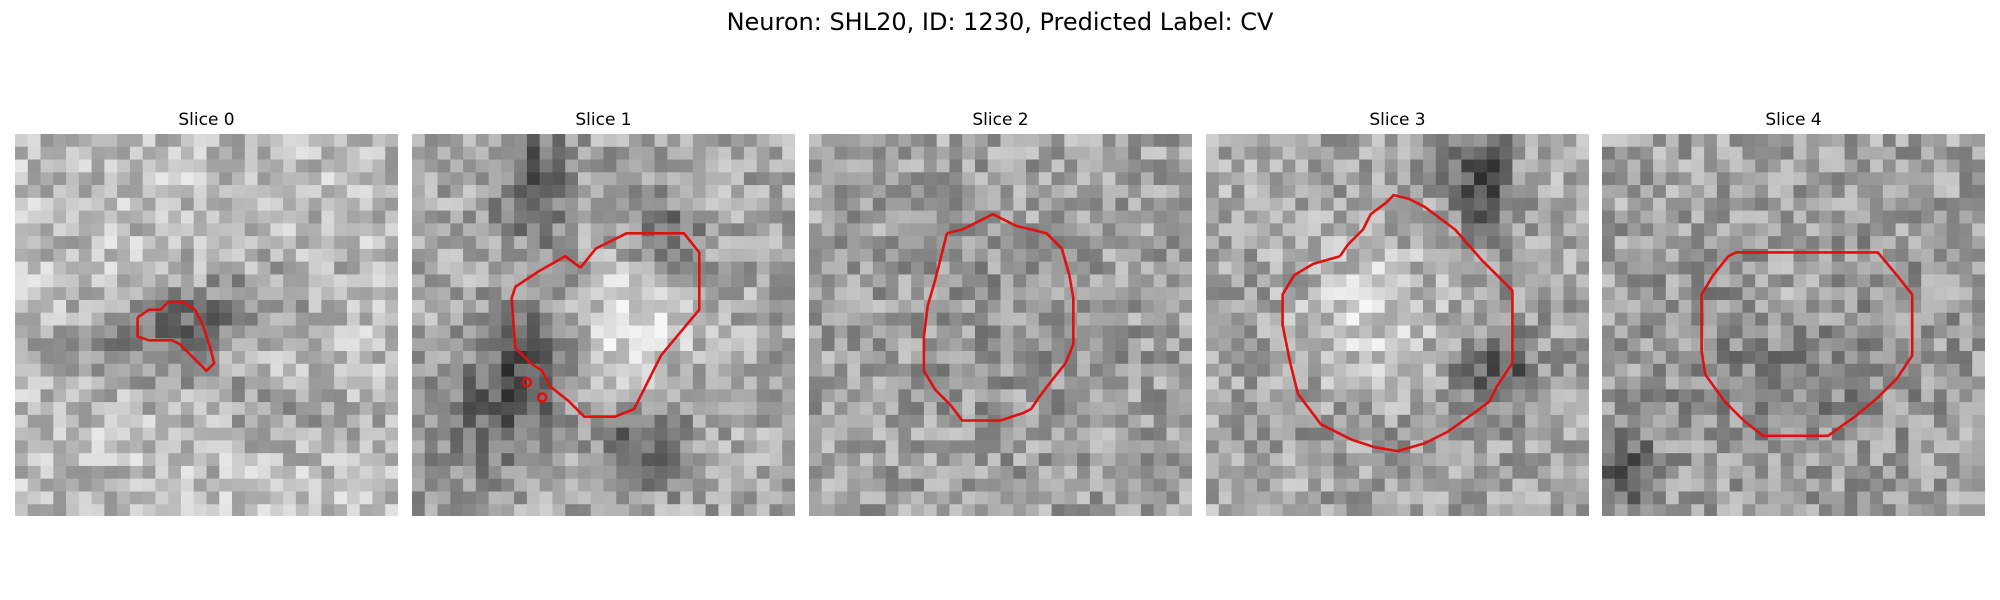 The image size is (2000, 600). I want to click on slice-title: Slice 0, so click(206, 120).